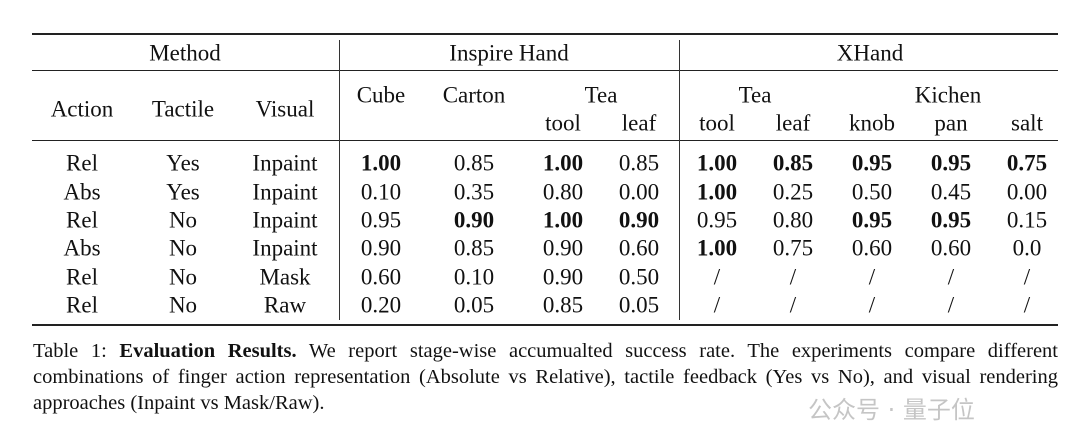  What do you see at coordinates (545, 70) in the screenshot?
I see `group-rule` at bounding box center [545, 70].